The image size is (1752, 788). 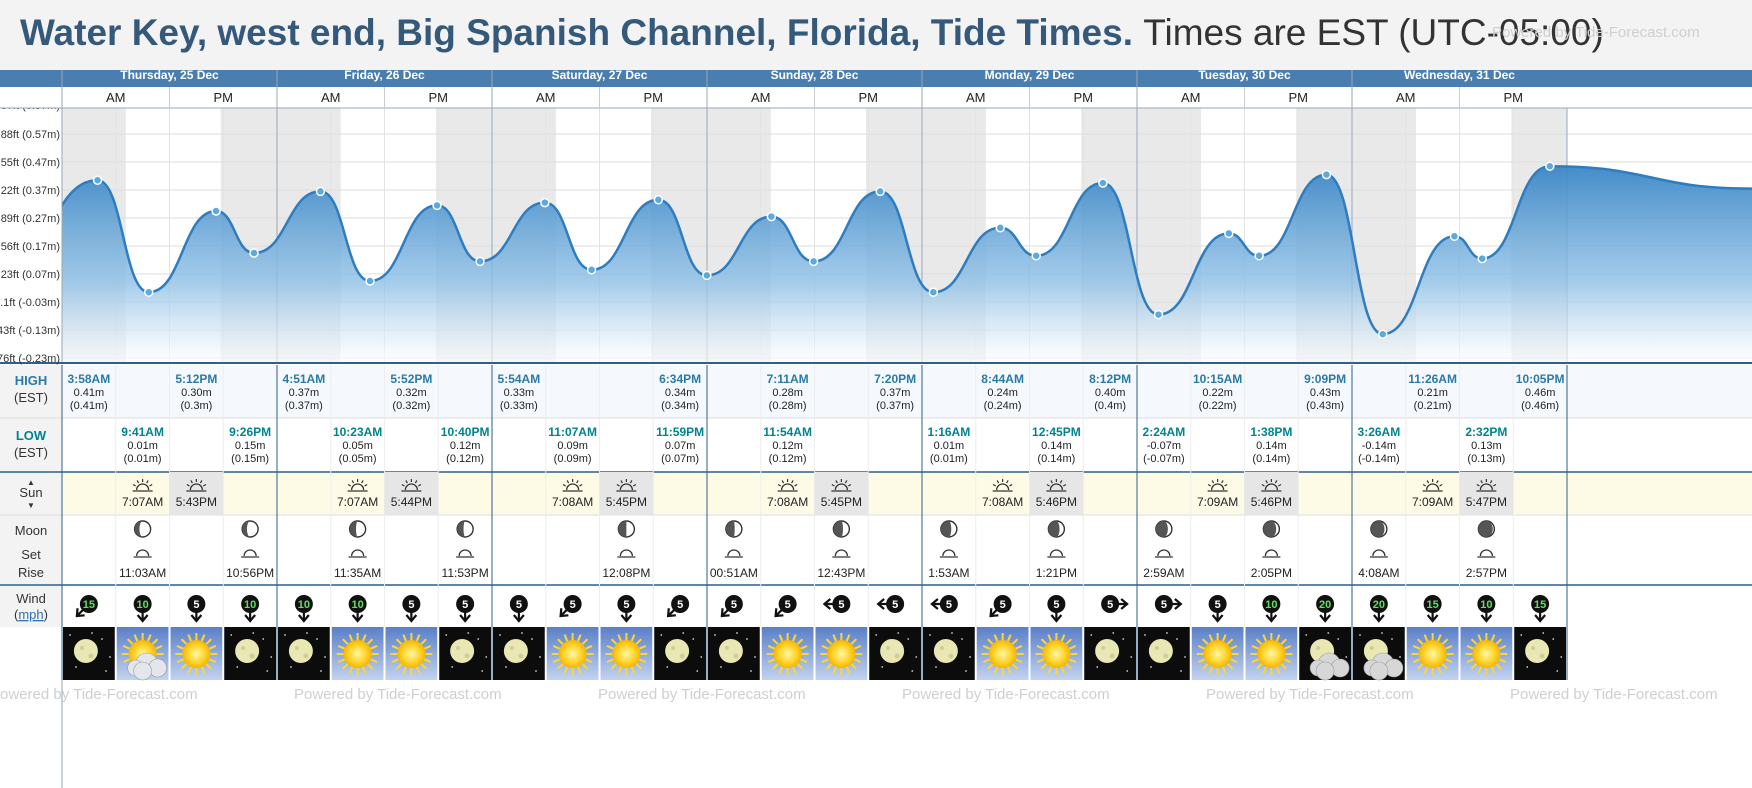 What do you see at coordinates (519, 406) in the screenshot?
I see `tide-height-alt: (0.33m)` at bounding box center [519, 406].